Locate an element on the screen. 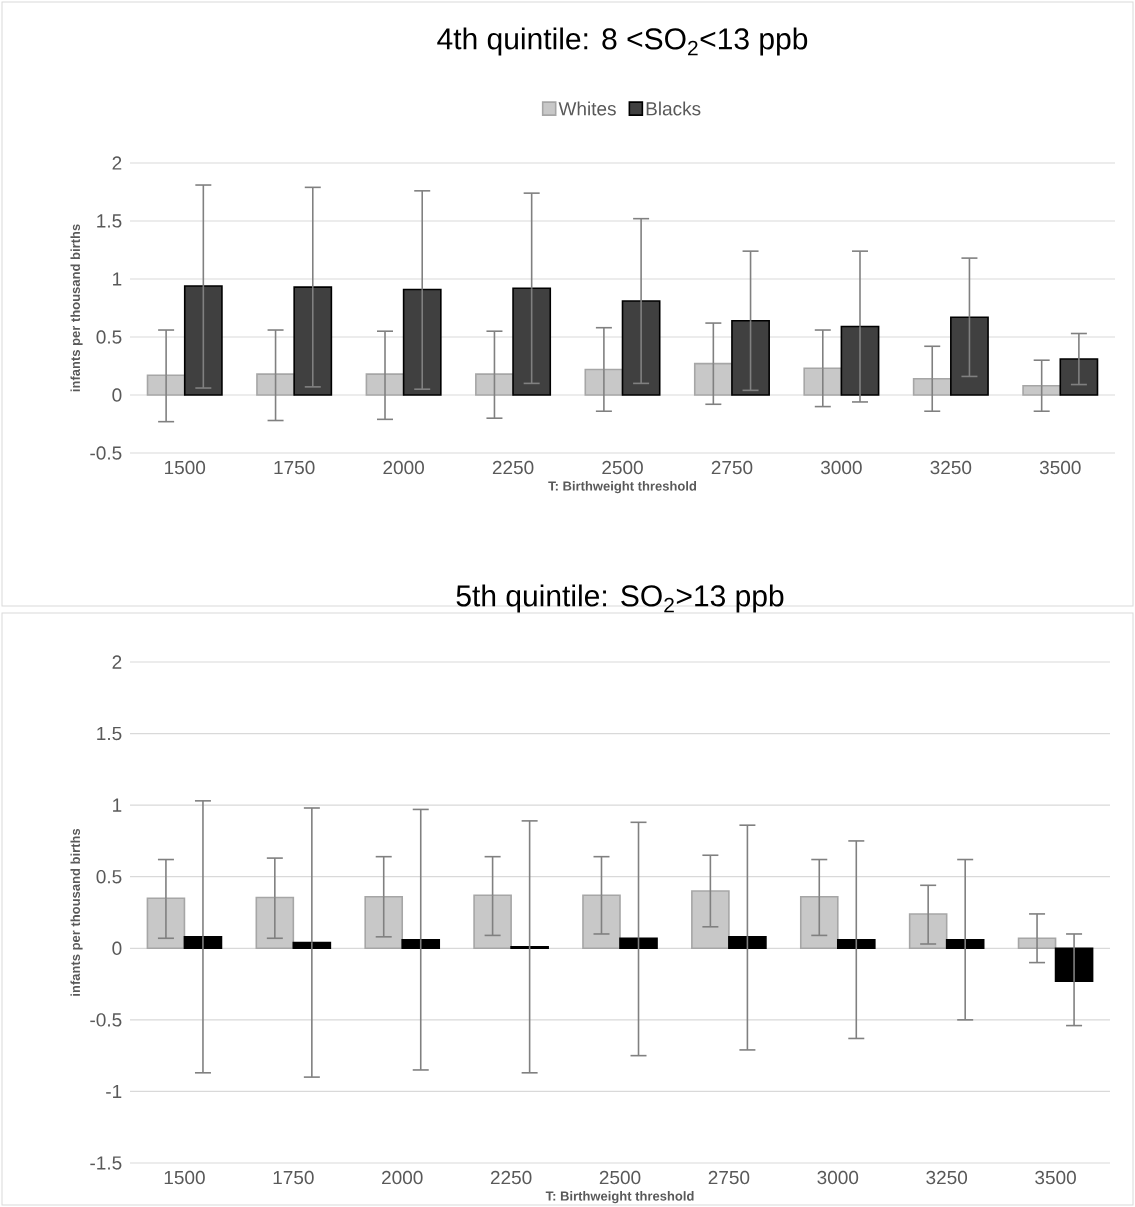 This screenshot has height=1207, width=1135. y-tick-label: -1 is located at coordinates (114, 1091).